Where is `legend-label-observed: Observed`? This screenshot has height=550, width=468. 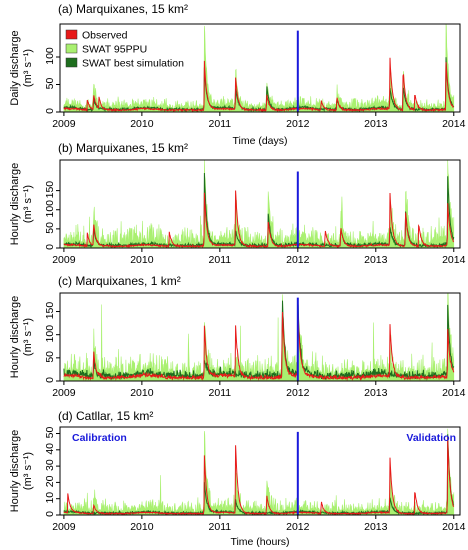 legend-label-observed: Observed is located at coordinates (105, 36).